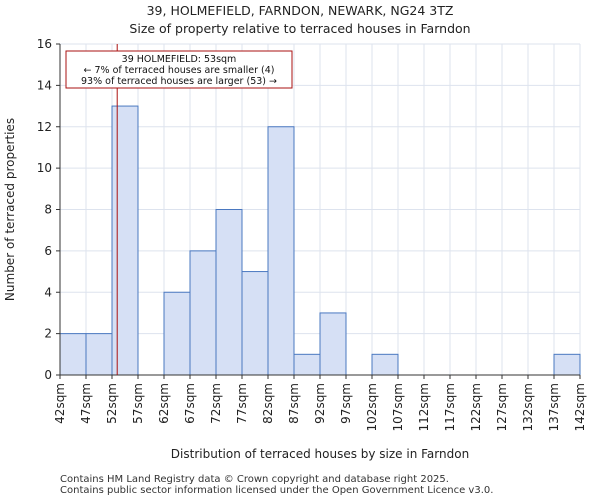 The image size is (600, 500). What do you see at coordinates (229, 292) in the screenshot?
I see `bar-72sqm` at bounding box center [229, 292].